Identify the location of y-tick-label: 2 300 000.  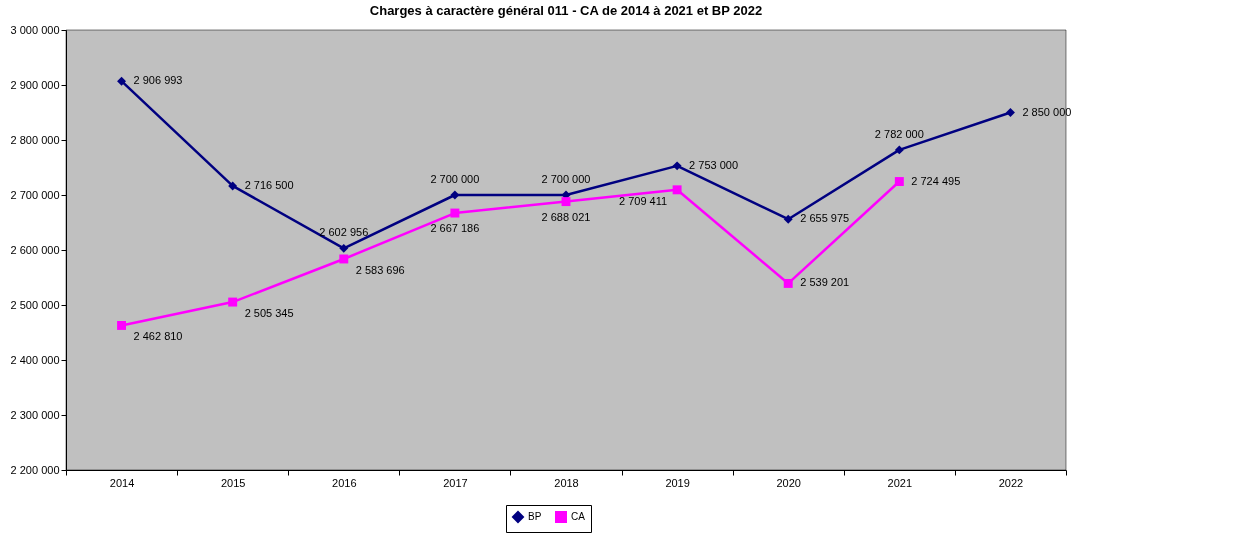
(35, 414).